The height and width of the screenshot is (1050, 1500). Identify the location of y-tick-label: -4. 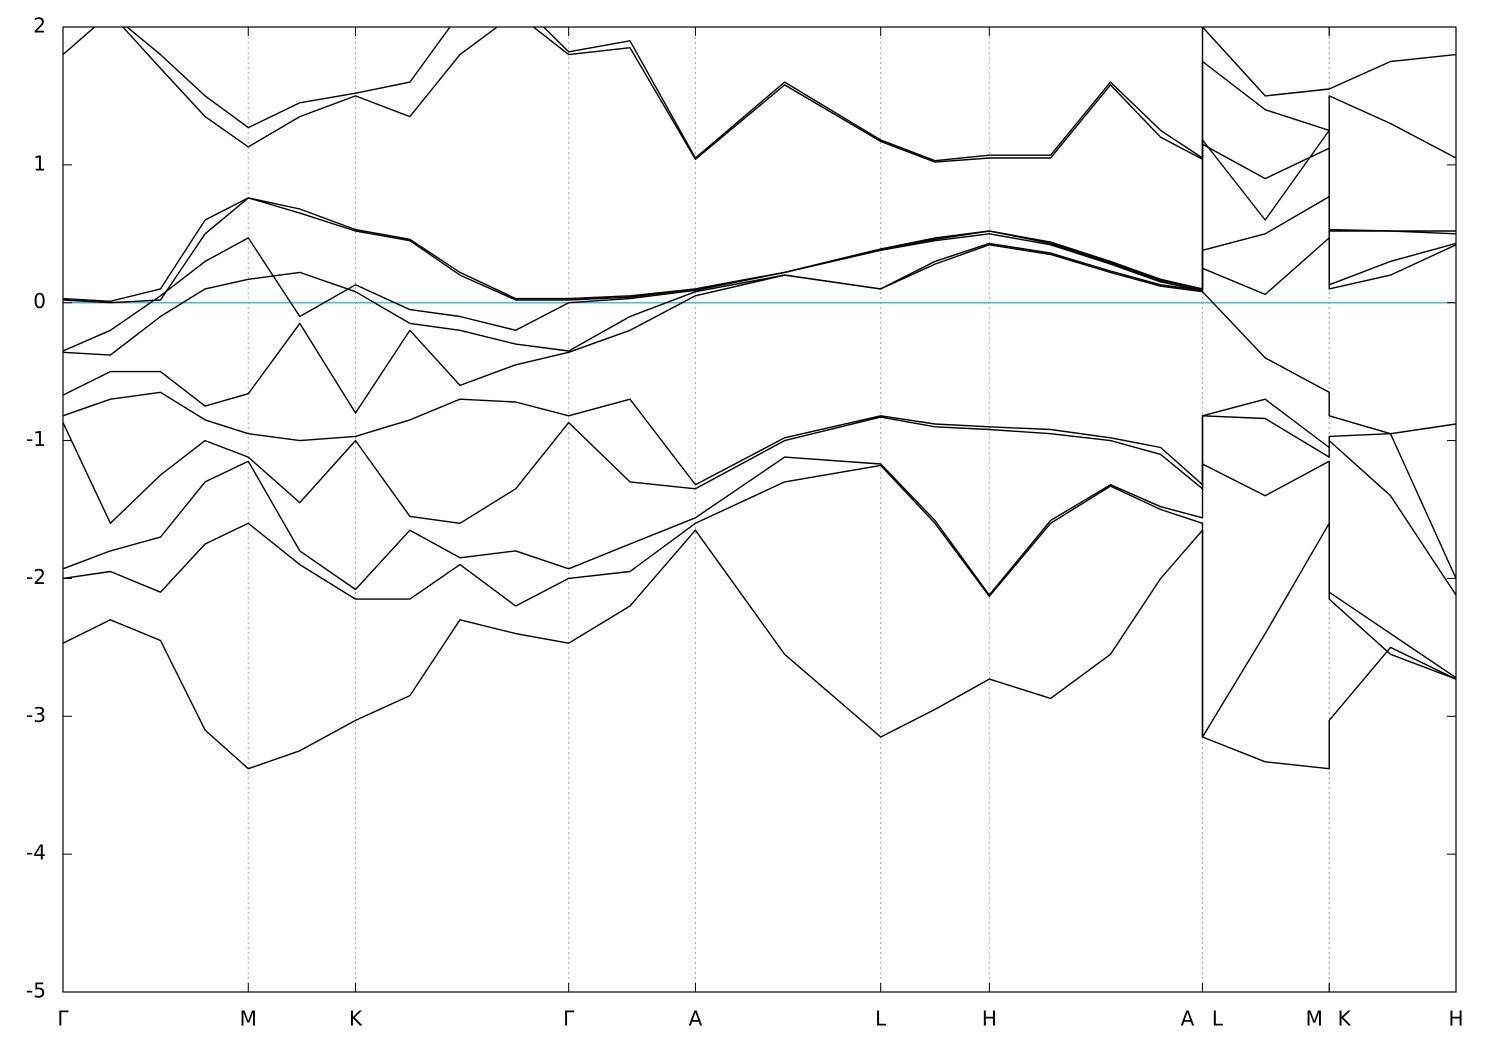
(36, 853).